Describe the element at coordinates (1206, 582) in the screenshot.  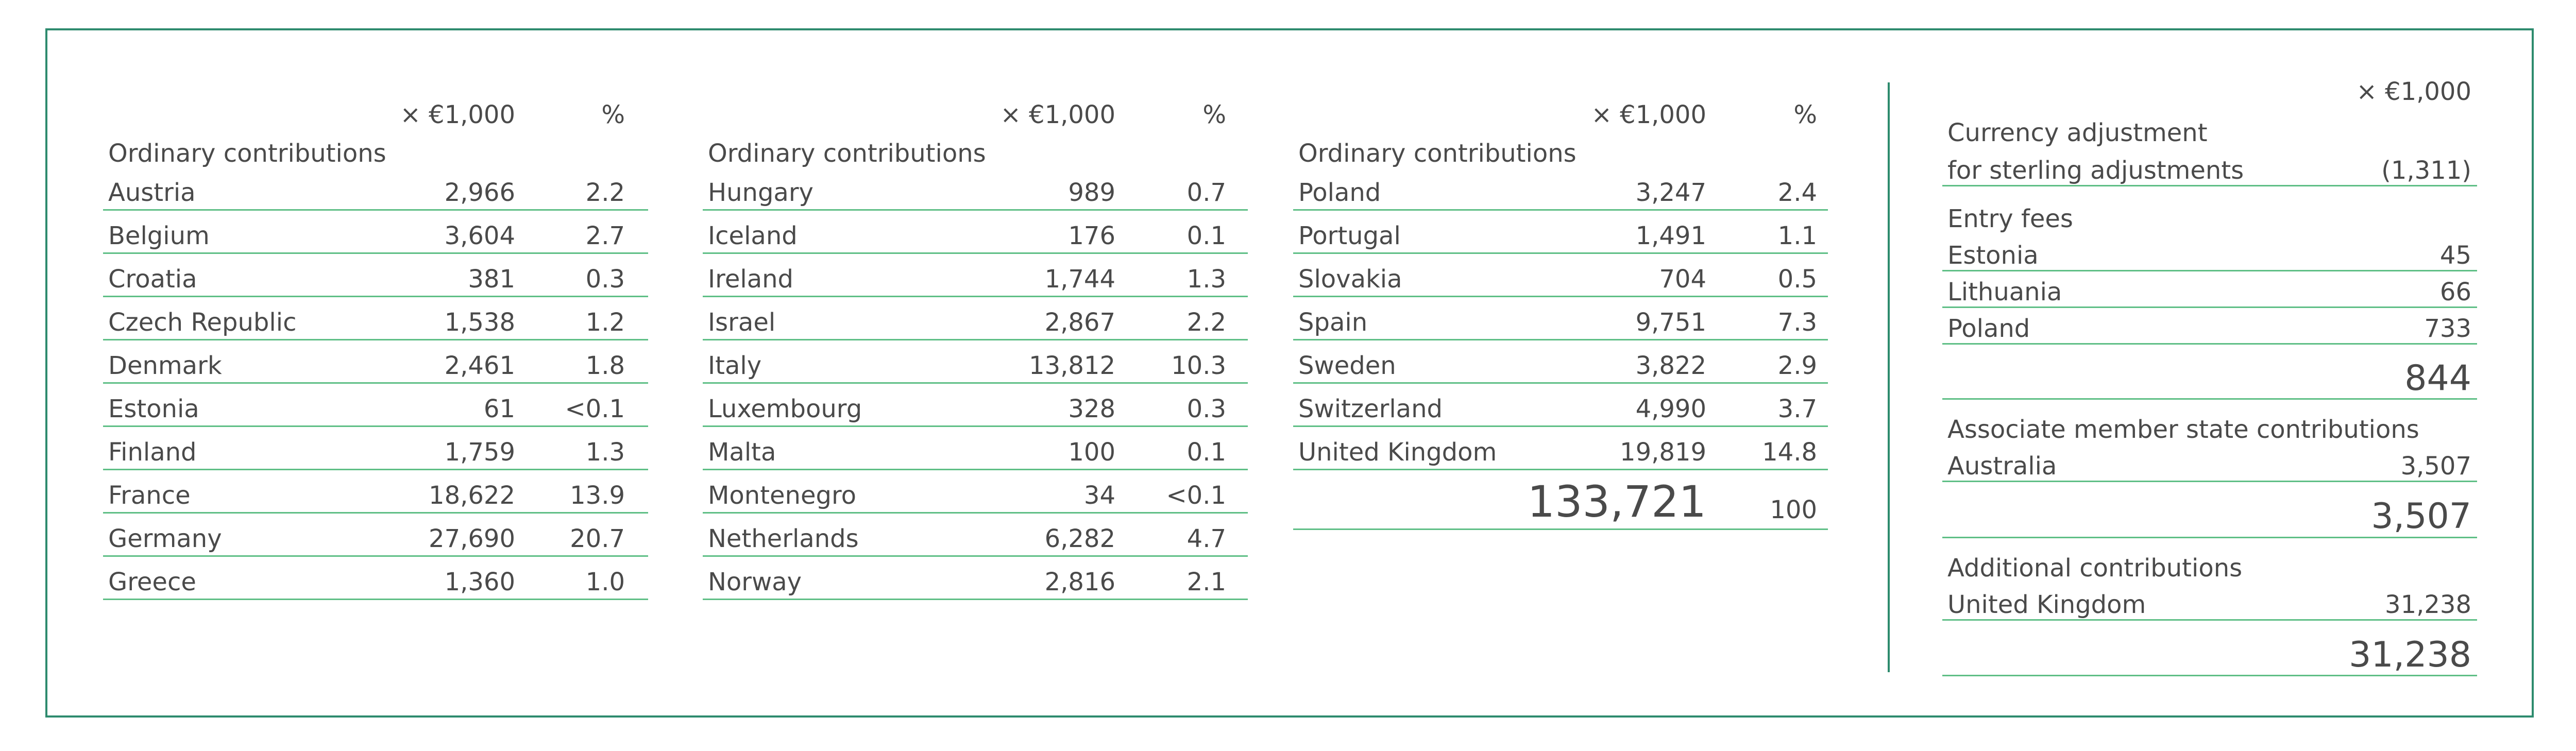
I see `percent-value: 2.1` at that location.